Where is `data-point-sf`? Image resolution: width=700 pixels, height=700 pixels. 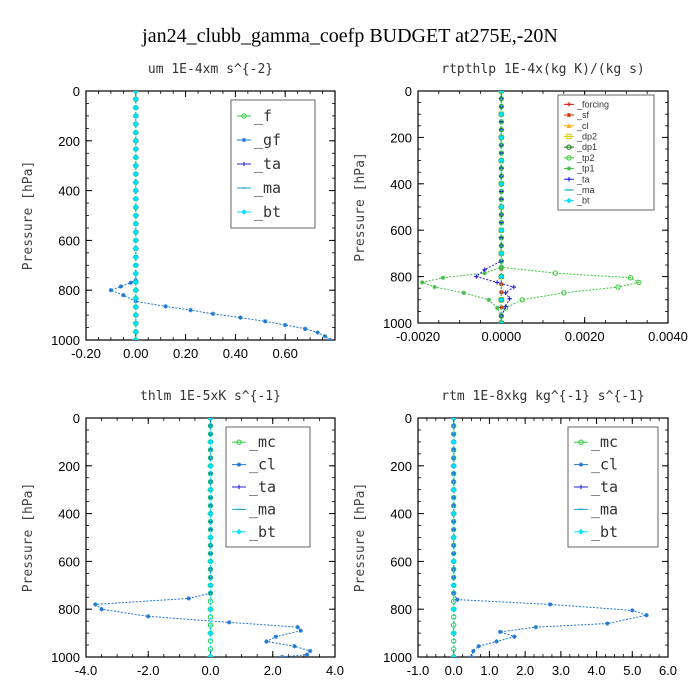
data-point-sf is located at coordinates (501, 307).